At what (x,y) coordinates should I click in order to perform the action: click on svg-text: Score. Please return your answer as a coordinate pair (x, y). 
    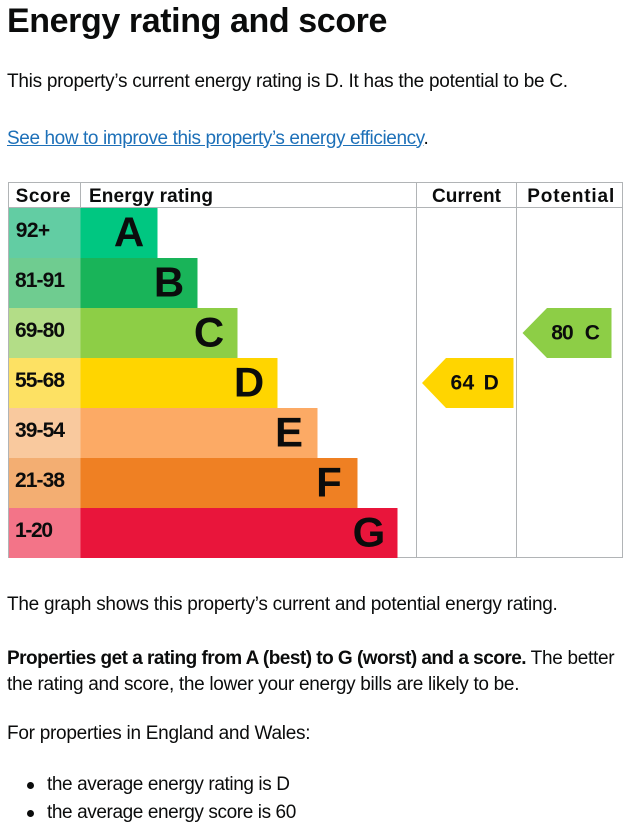
    Looking at the image, I should click on (43, 196).